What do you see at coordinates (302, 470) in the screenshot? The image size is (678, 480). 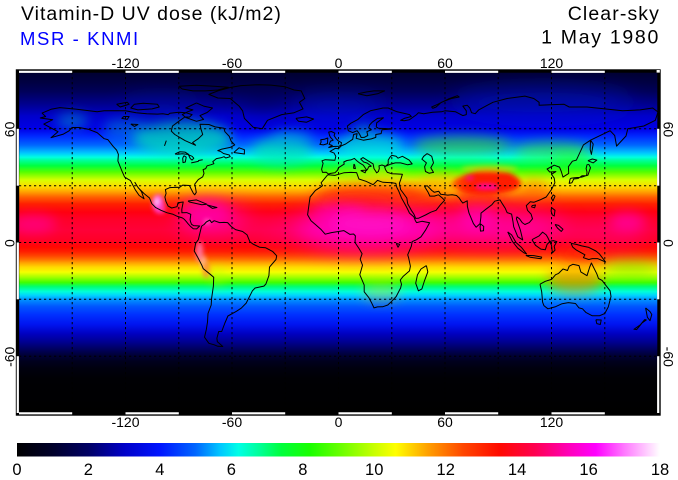 I see `svg-text: 8` at bounding box center [302, 470].